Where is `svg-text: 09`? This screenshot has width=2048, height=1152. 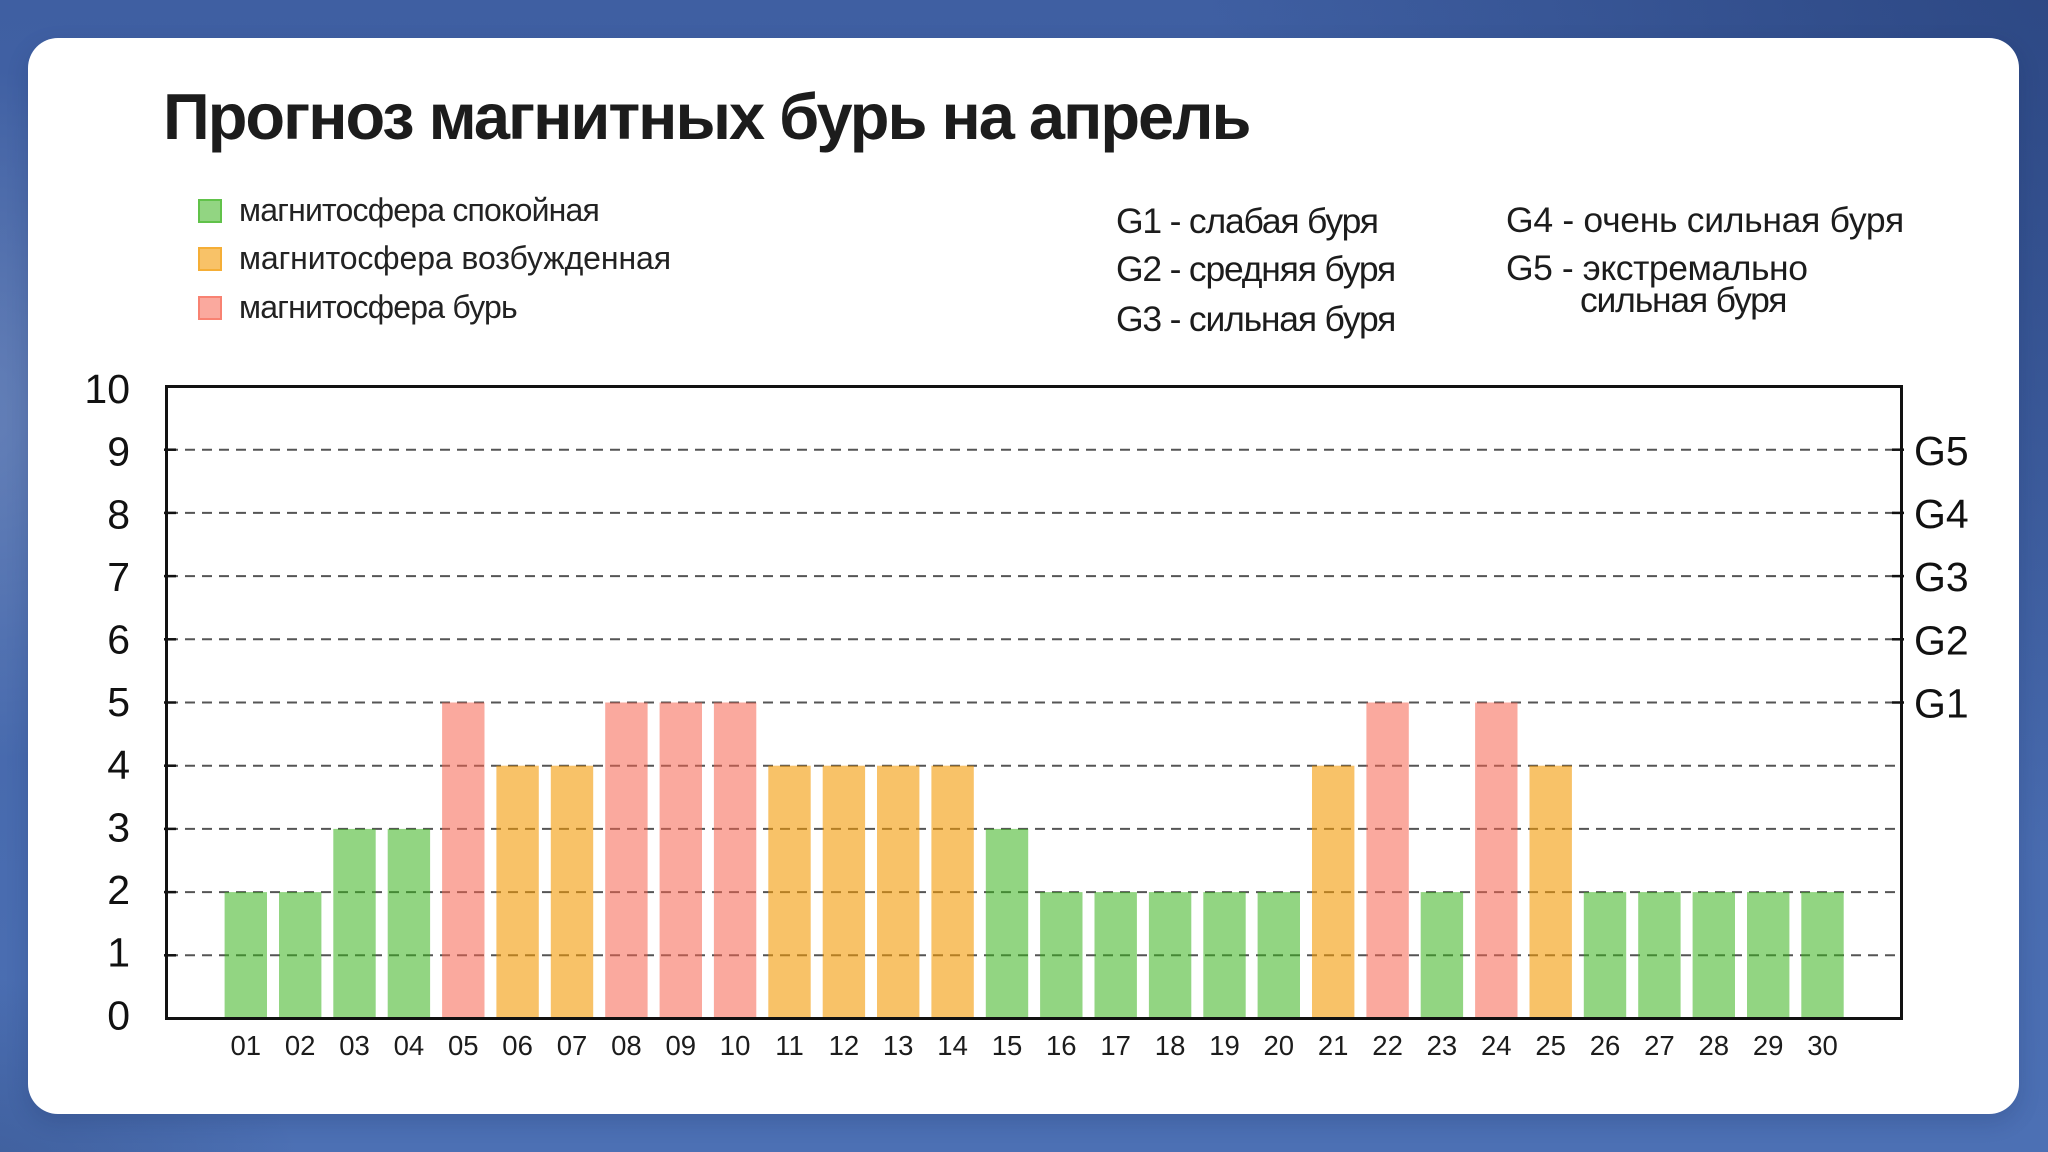
svg-text: 09 is located at coordinates (681, 1045).